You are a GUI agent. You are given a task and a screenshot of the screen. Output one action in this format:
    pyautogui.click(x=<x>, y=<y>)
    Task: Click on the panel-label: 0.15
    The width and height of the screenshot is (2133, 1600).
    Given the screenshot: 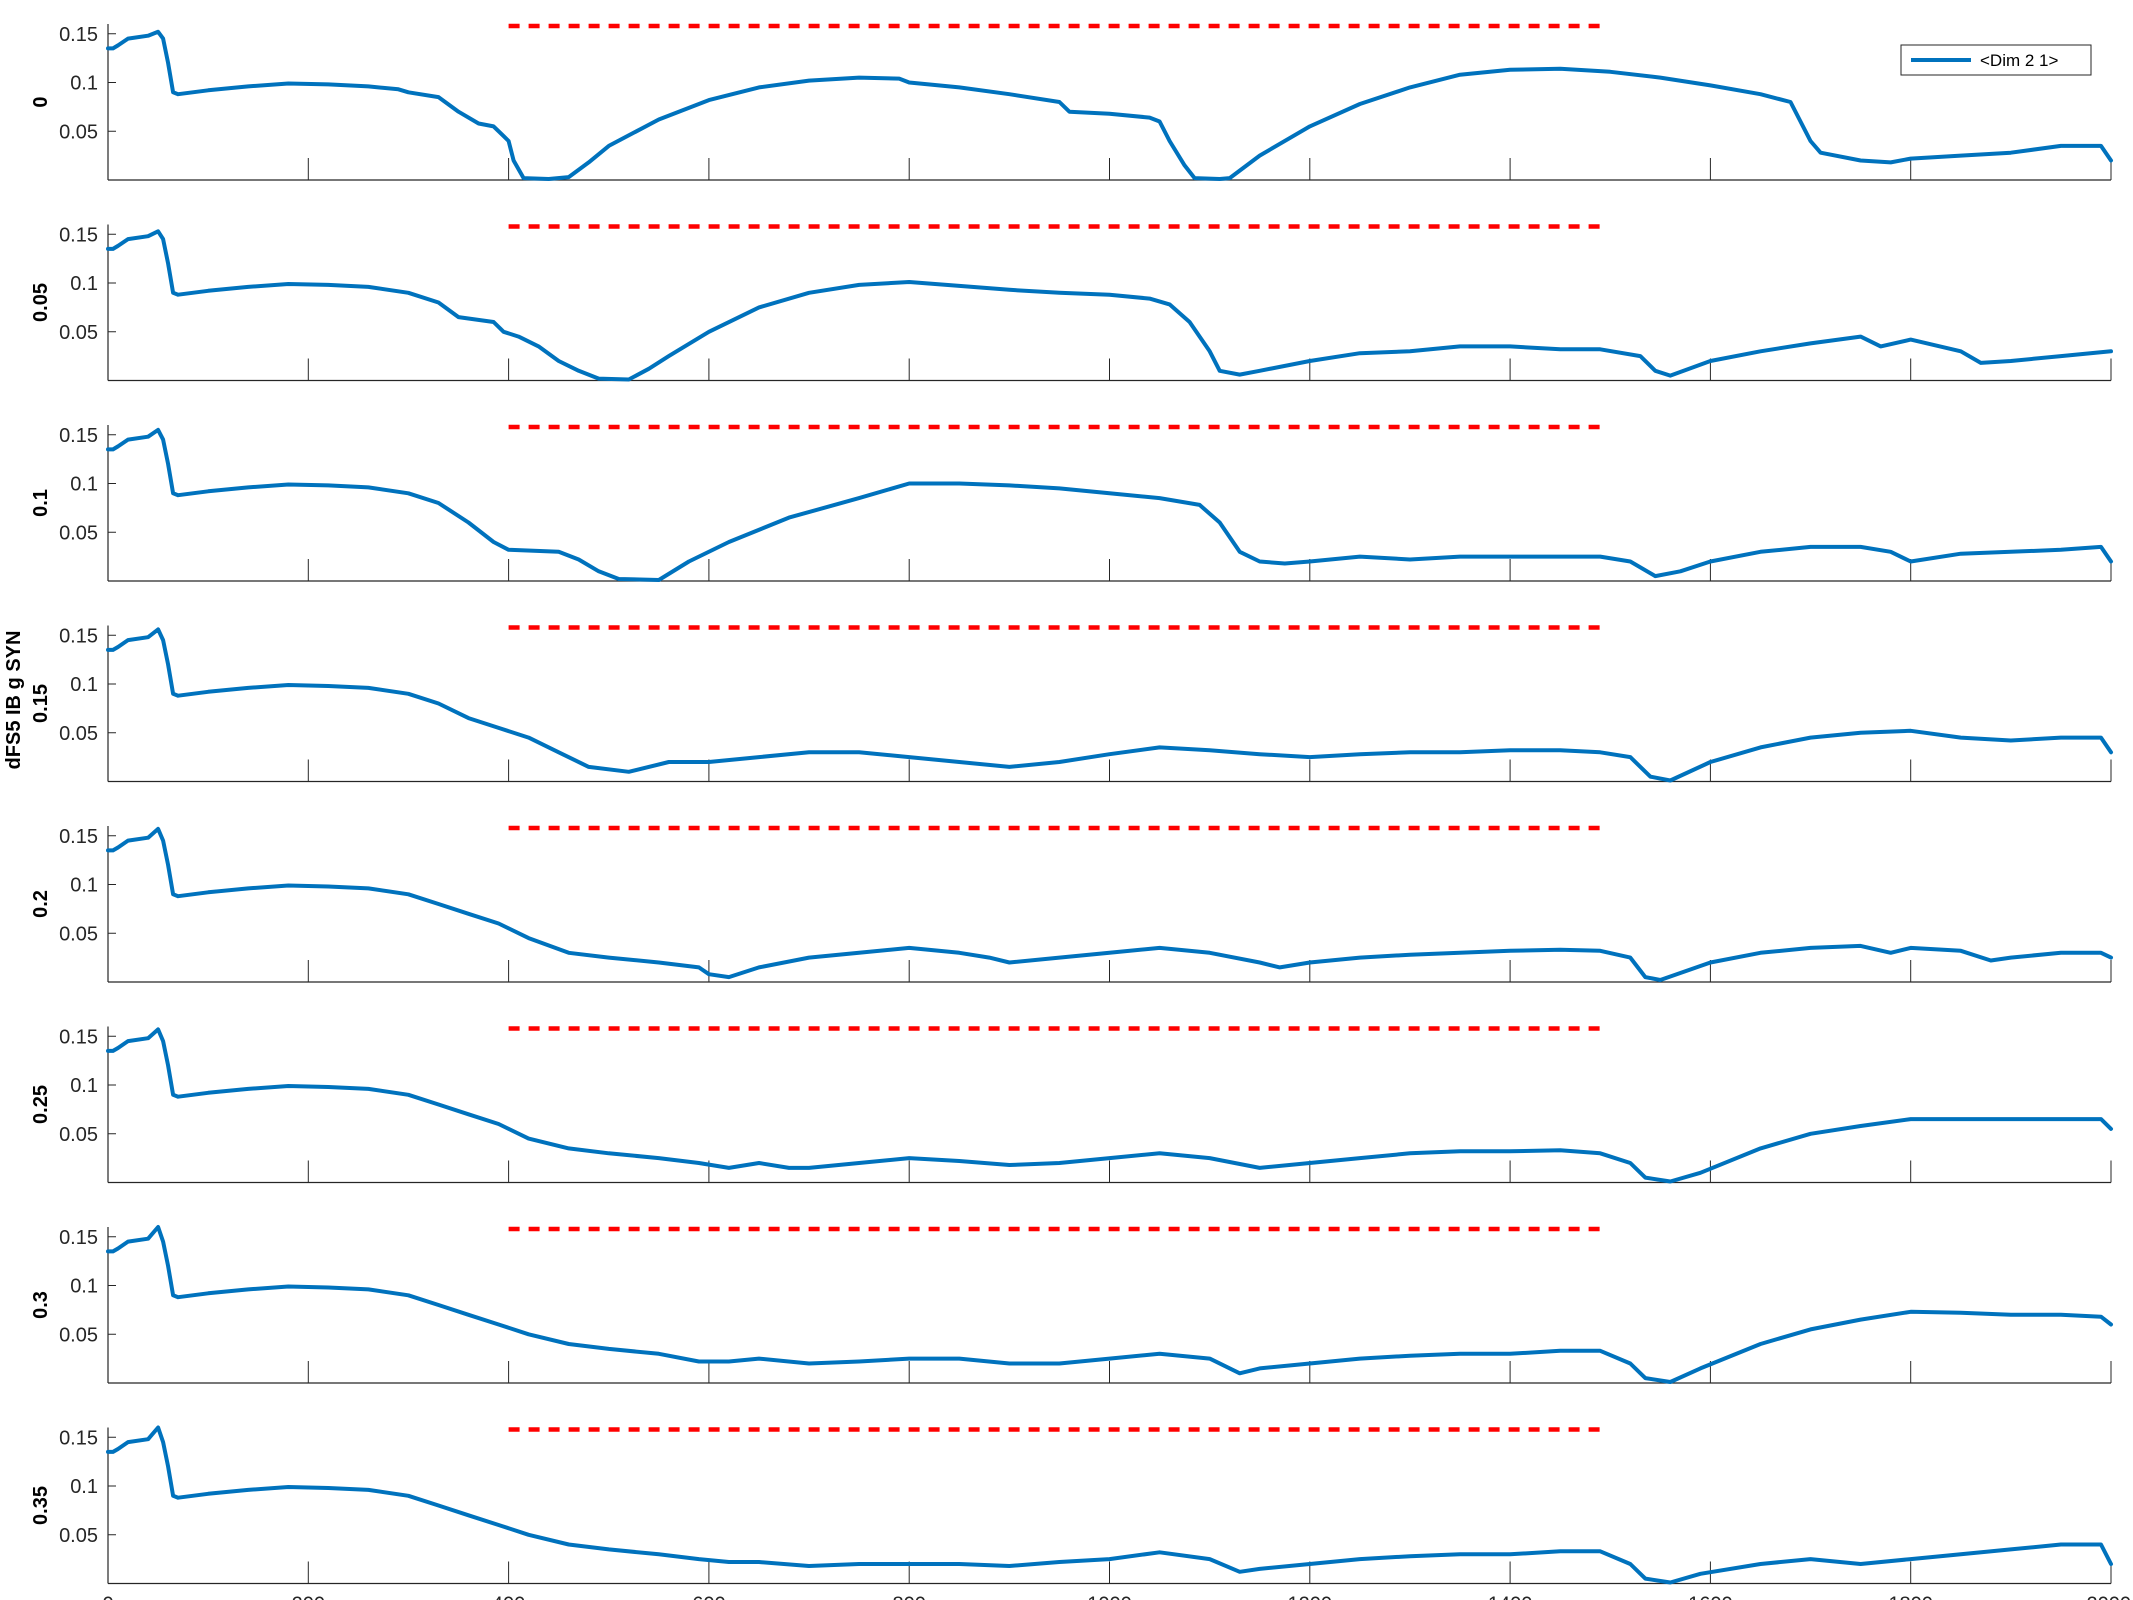 What is the action you would take?
    pyautogui.click(x=41, y=703)
    